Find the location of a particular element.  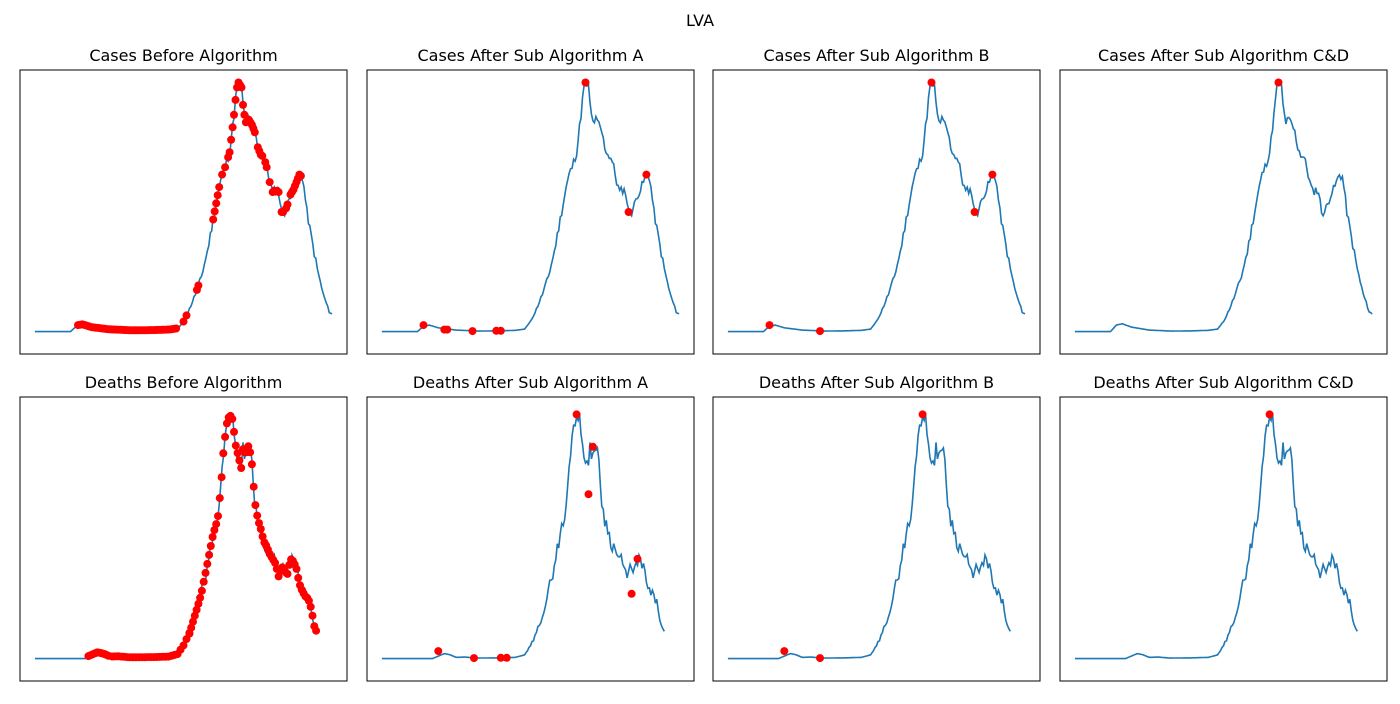

subplot-5: Deaths Before Algorithm is located at coordinates (183, 527).